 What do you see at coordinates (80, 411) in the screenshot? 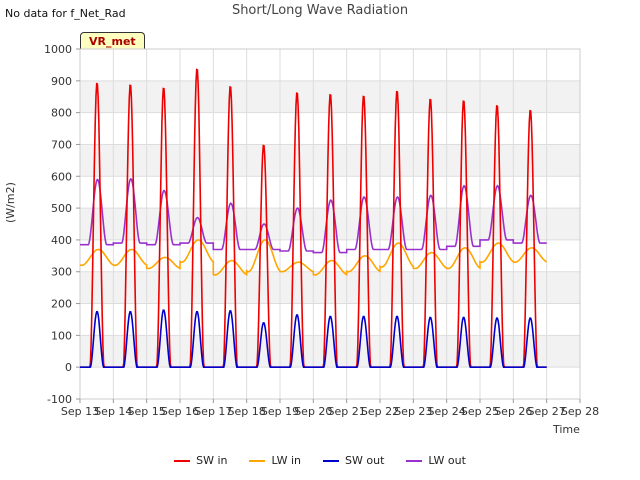
I see `x-tick-label: Sep 13` at bounding box center [80, 411].